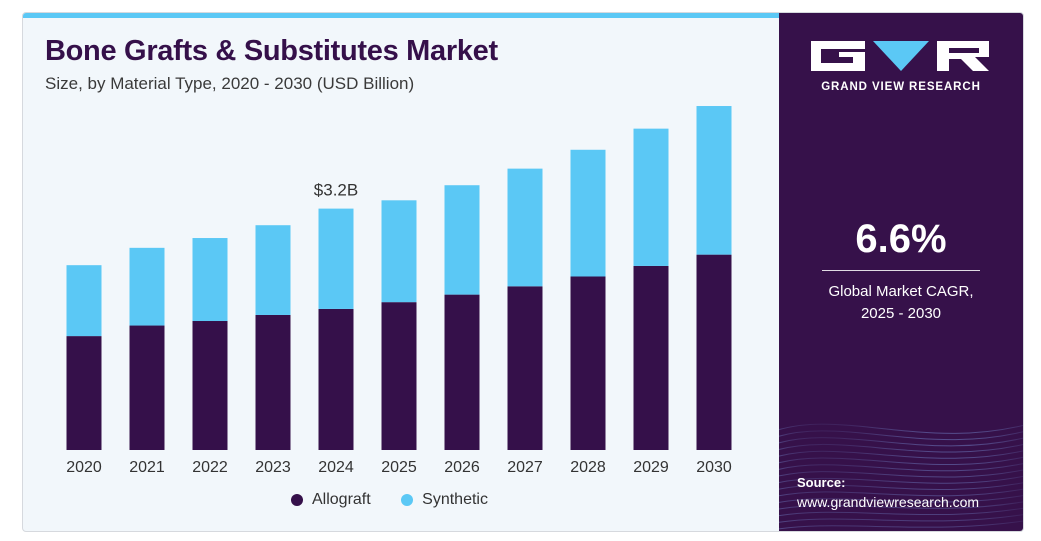 The image size is (1041, 541). What do you see at coordinates (336, 190) in the screenshot?
I see `data-label-2024: $3.2B` at bounding box center [336, 190].